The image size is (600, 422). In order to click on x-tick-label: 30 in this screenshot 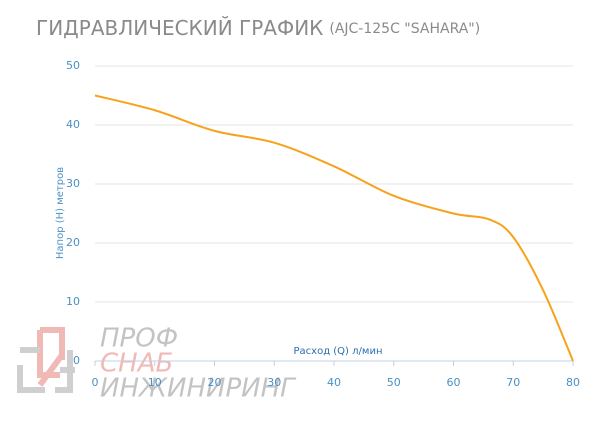, I will do `click(274, 382)`.